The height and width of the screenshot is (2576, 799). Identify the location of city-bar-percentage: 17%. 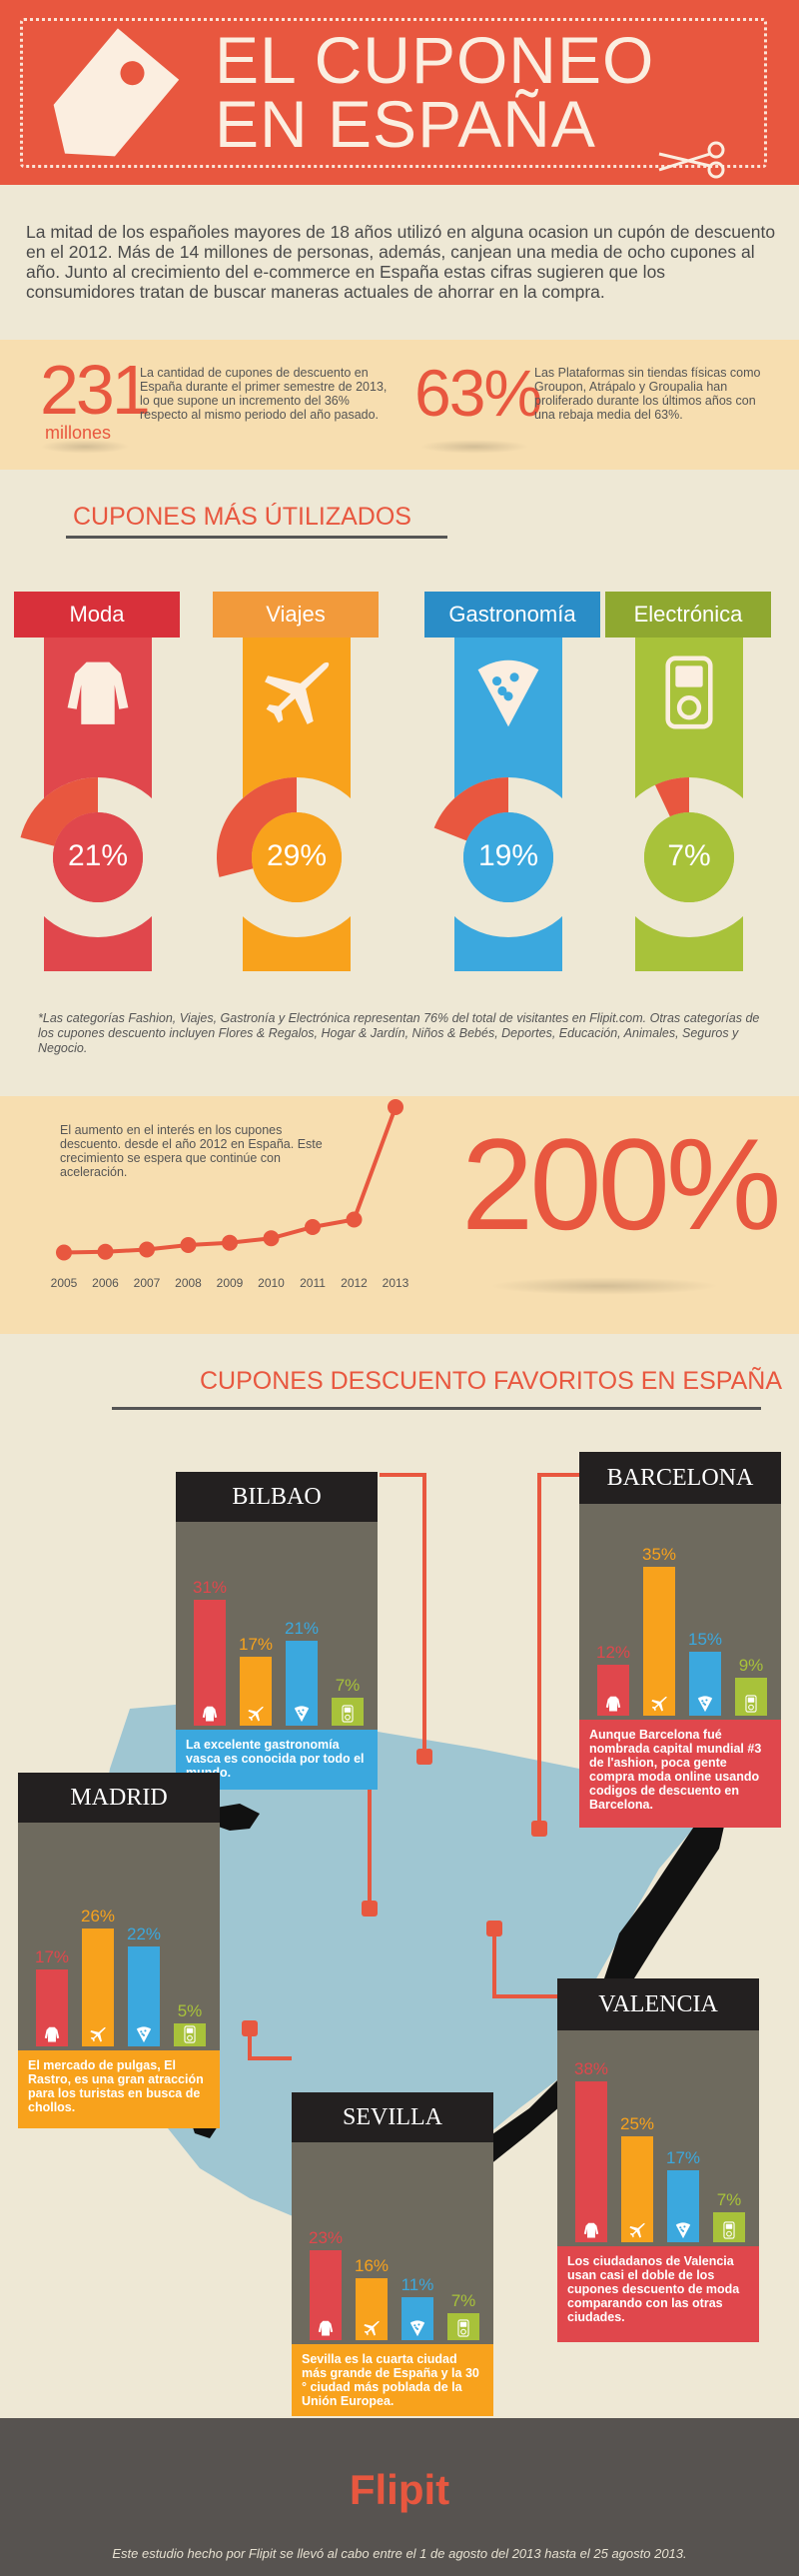
(52, 1956).